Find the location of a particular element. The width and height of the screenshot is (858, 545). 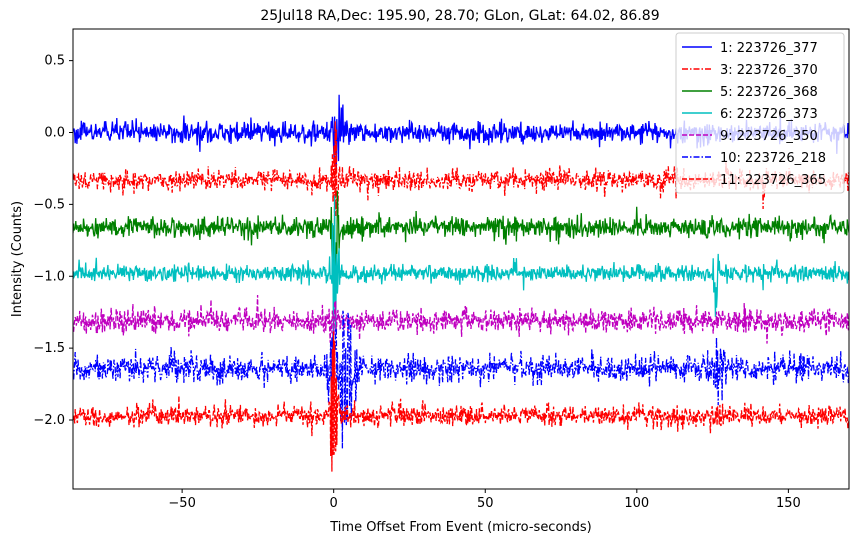

y-tick-label: −1.5 is located at coordinates (49, 348).